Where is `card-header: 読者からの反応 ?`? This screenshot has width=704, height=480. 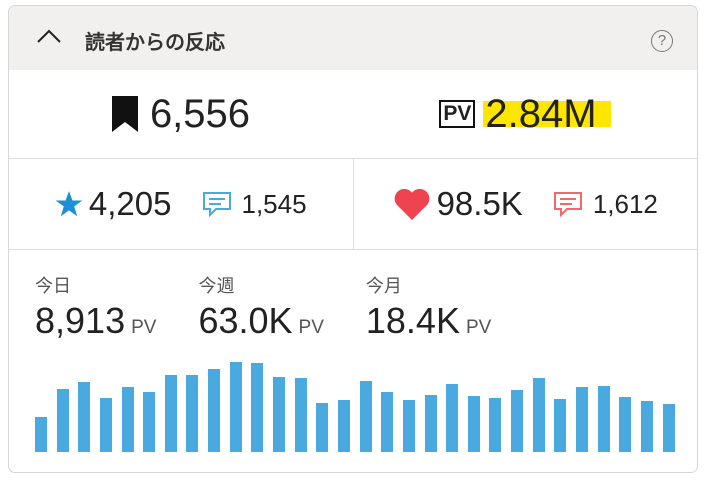 card-header: 読者からの反応 ? is located at coordinates (353, 38).